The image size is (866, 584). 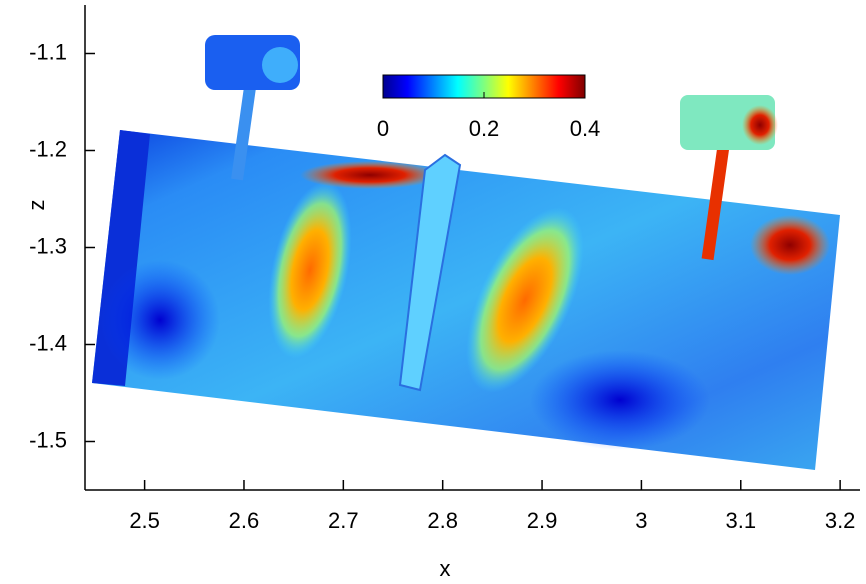 What do you see at coordinates (48, 245) in the screenshot?
I see `y-tick-label: -1.3` at bounding box center [48, 245].